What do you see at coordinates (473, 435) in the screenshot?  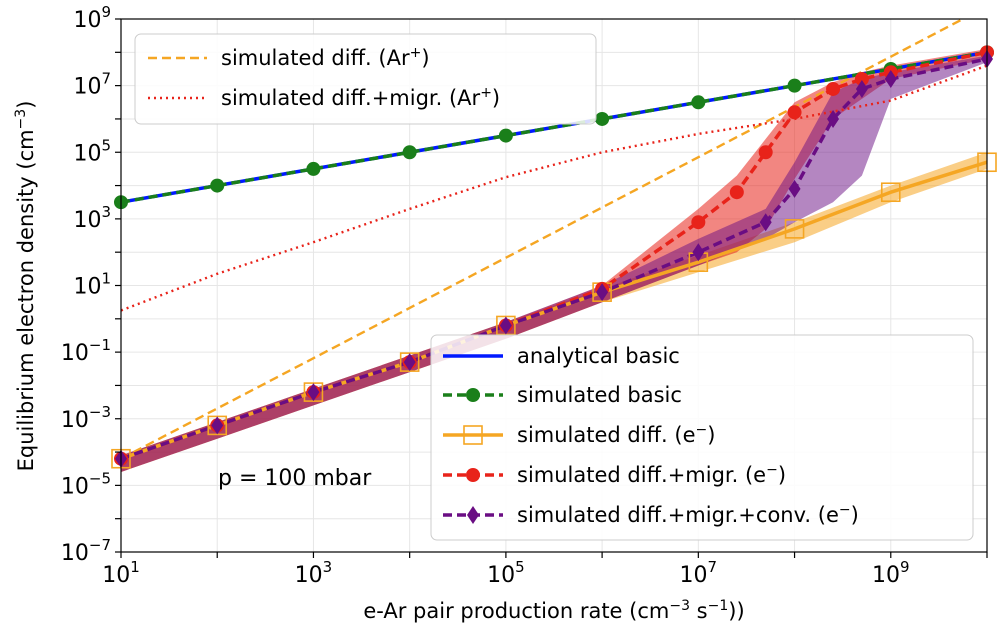 I see `legend-marker-e-diff` at bounding box center [473, 435].